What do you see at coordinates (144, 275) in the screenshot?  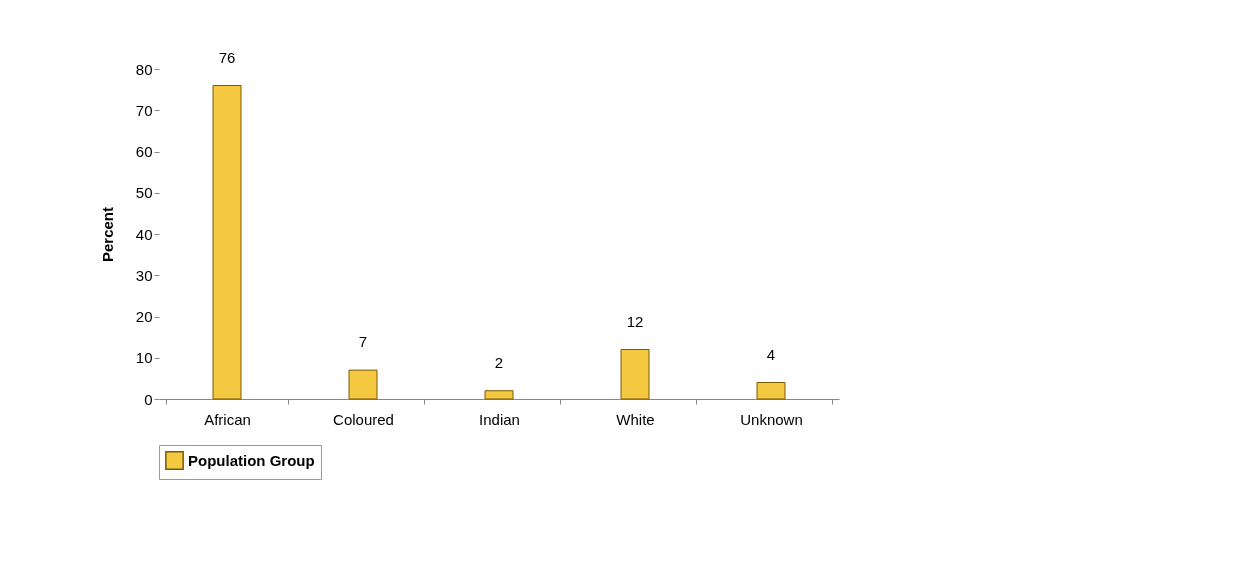 I see `y-tick-label: 30` at bounding box center [144, 275].